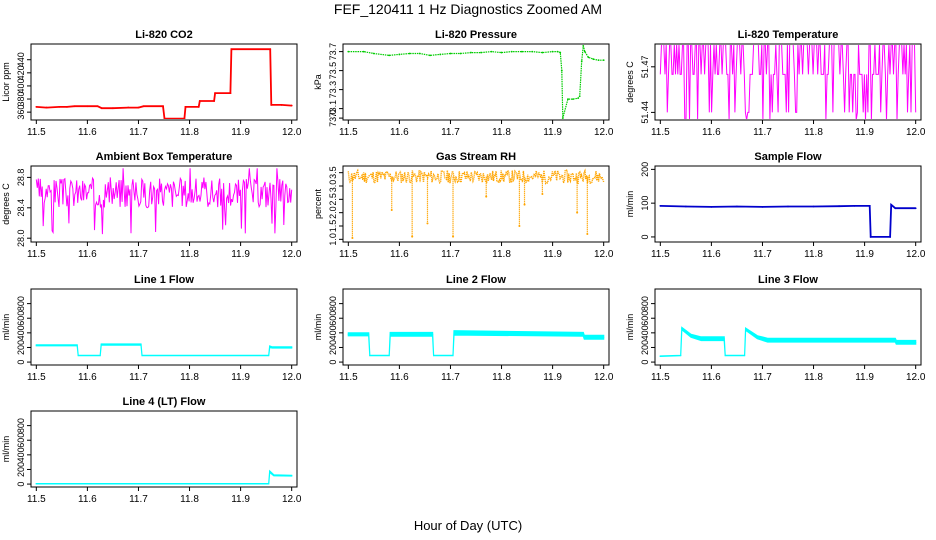  What do you see at coordinates (476, 35) in the screenshot?
I see `panel-title: Li-820 Pressure` at bounding box center [476, 35].